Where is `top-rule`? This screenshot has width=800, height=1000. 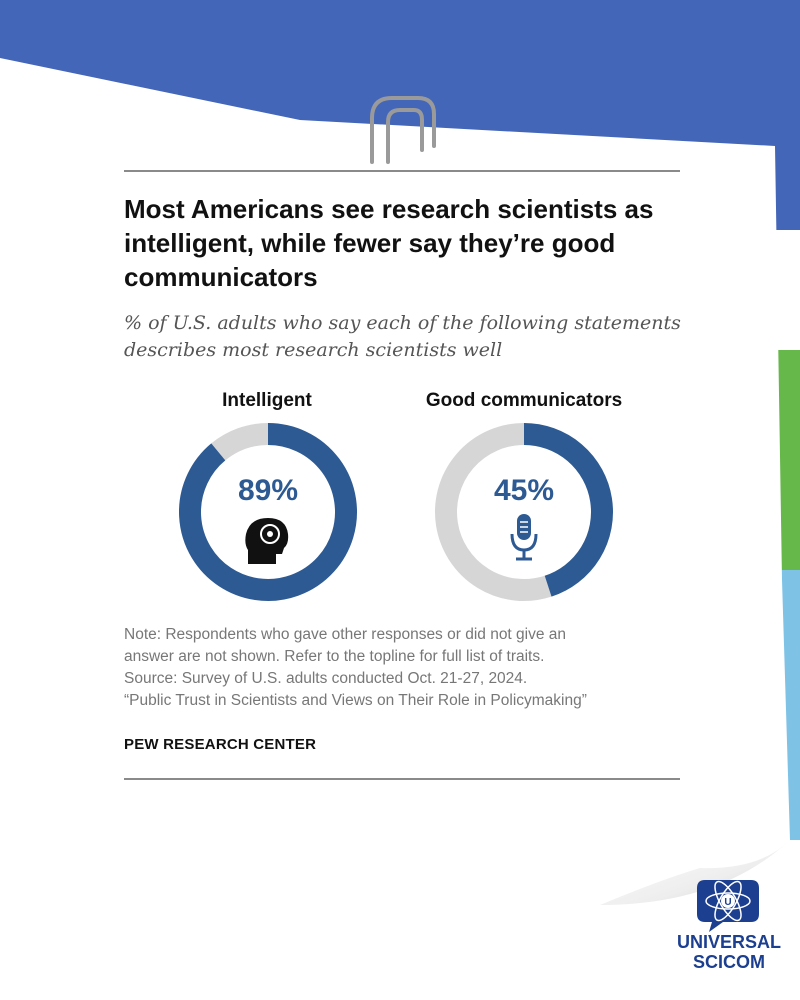
top-rule is located at coordinates (402, 171).